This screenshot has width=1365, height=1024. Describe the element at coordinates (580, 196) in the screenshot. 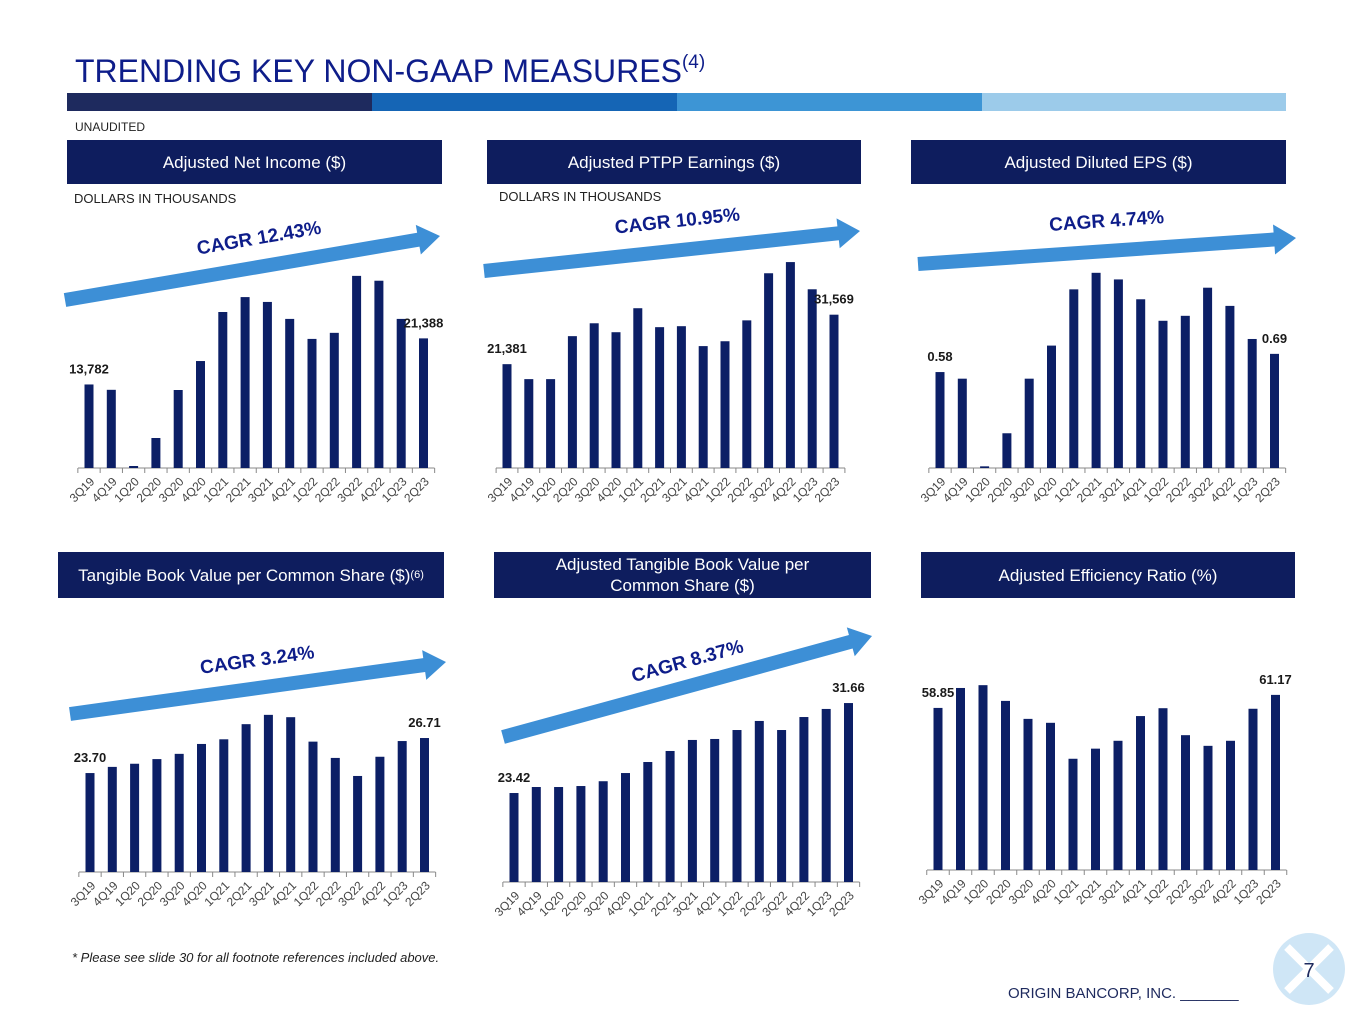

I see `chart-subtitle: DOLLARS IN THOUSANDS` at that location.